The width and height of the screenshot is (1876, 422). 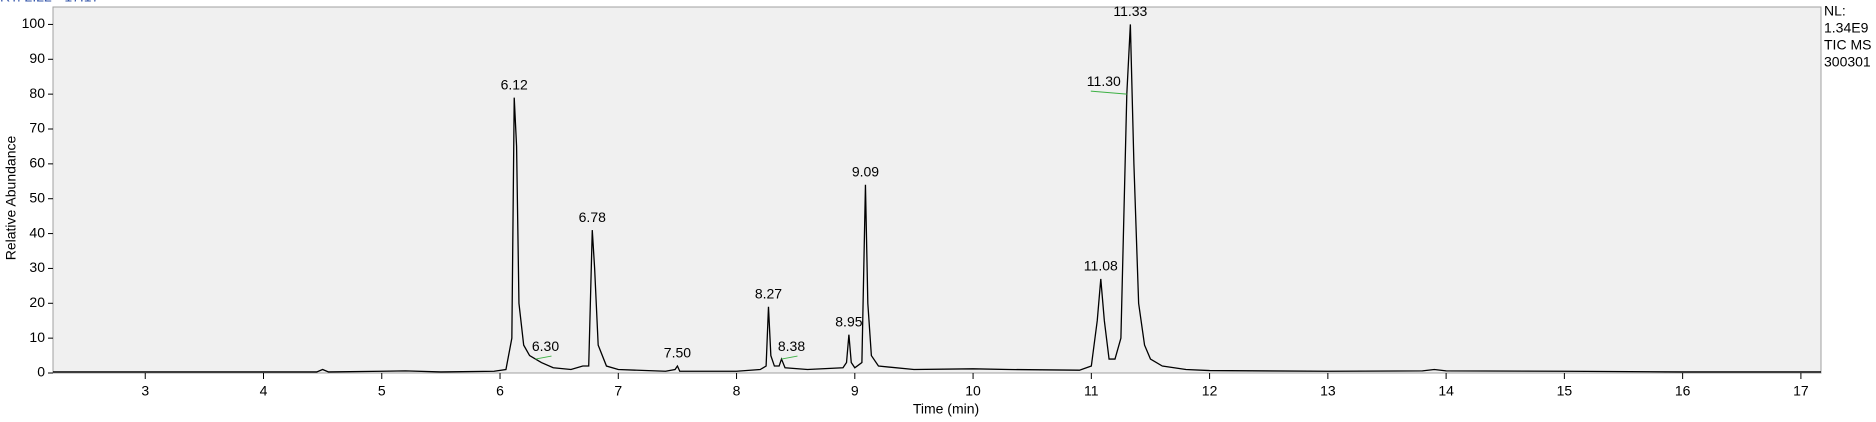 What do you see at coordinates (37, 163) in the screenshot?
I see `y-tick-label: 60` at bounding box center [37, 163].